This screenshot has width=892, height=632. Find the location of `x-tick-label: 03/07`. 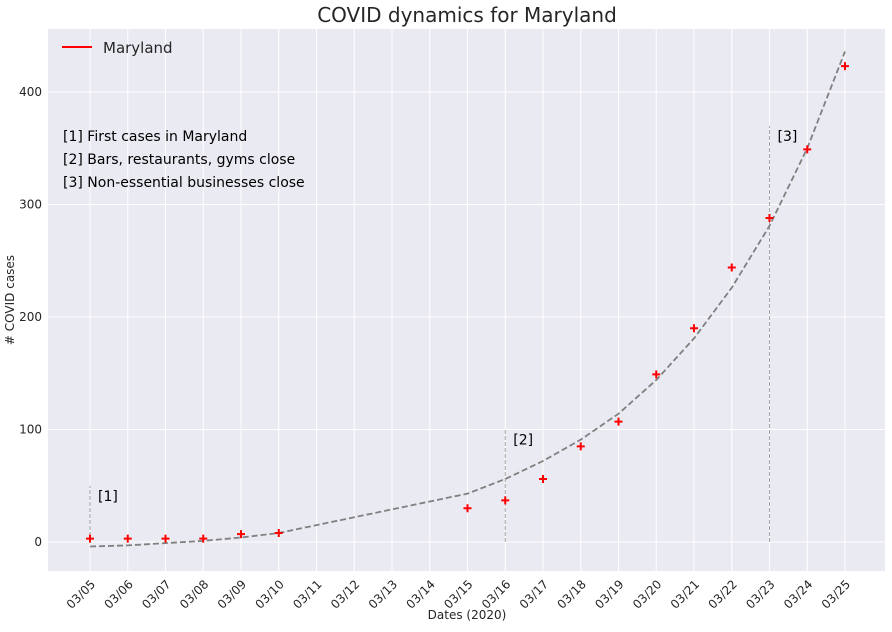

x-tick-label: 03/07 is located at coordinates (156, 594).